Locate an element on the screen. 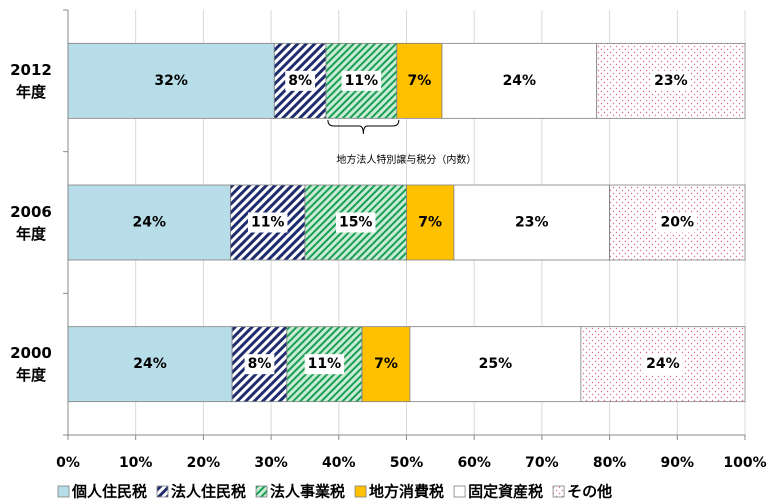 The height and width of the screenshot is (504, 774). x-tick-label: 60% is located at coordinates (474, 463).